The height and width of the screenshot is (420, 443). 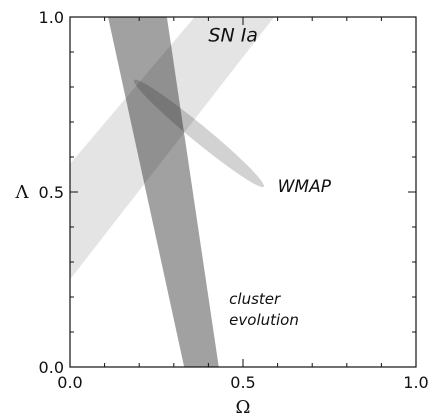 I want to click on x-axis-label: Ω, so click(x=243, y=407).